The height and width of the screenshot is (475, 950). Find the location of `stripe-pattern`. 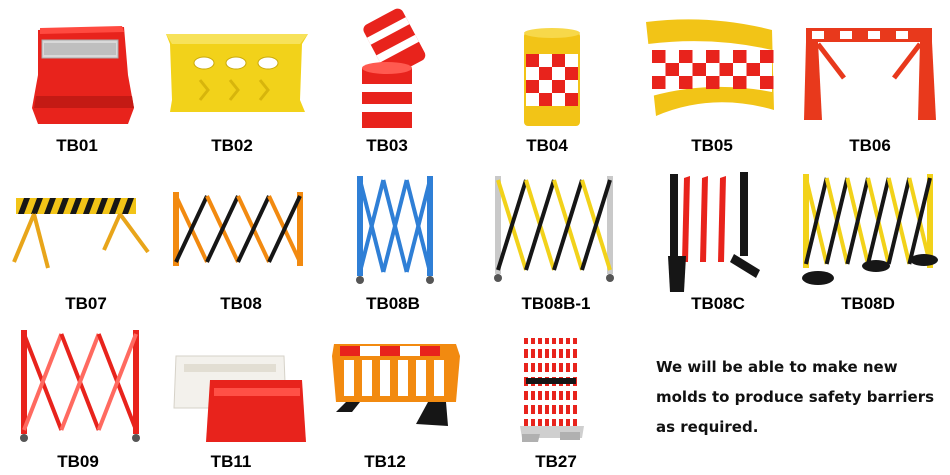

stripe-pattern is located at coordinates (76, 206).